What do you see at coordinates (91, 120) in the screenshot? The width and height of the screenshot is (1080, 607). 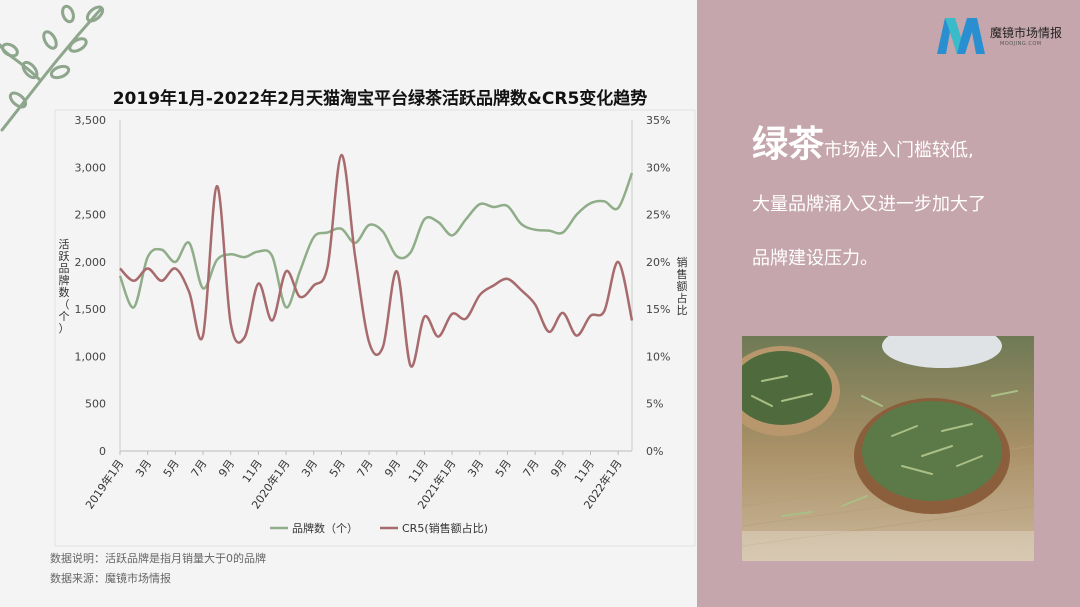 I see `y-tick-label: 3,500` at bounding box center [91, 120].